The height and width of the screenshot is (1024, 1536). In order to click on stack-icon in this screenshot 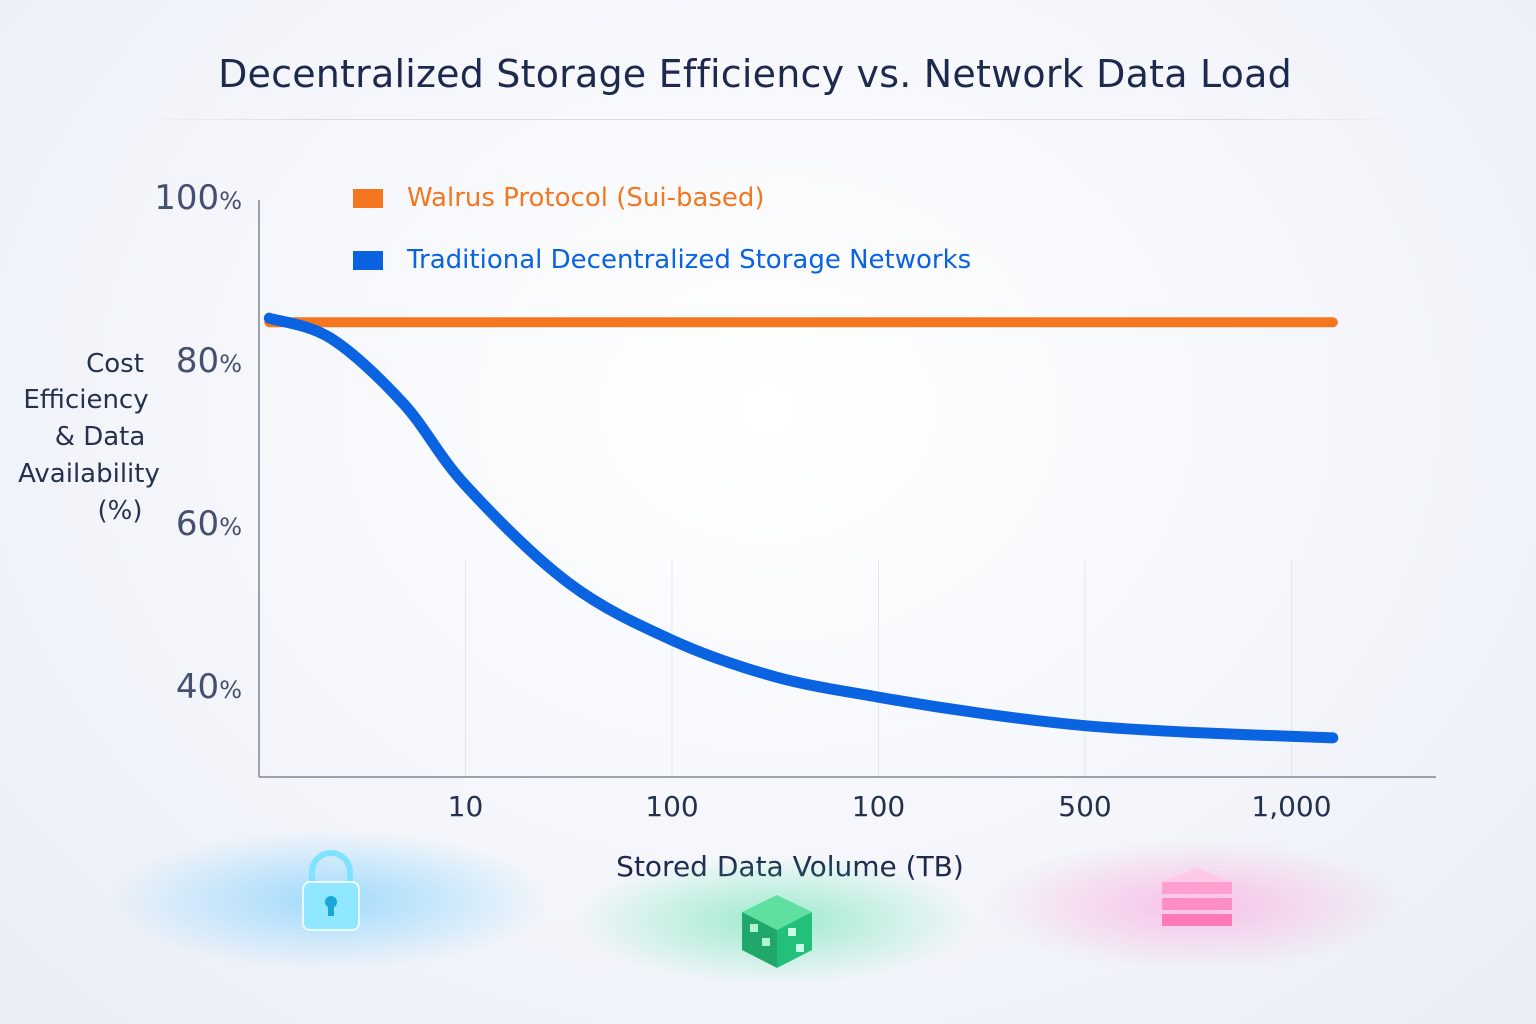, I will do `click(1197, 897)`.